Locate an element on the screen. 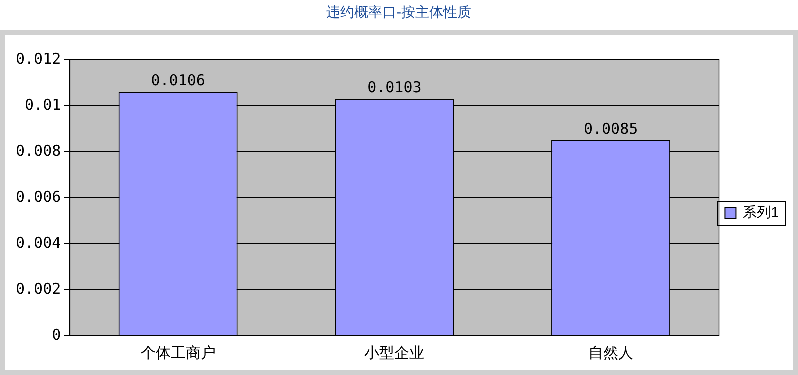 The image size is (798, 375). data-label: 0.0103 is located at coordinates (395, 87).